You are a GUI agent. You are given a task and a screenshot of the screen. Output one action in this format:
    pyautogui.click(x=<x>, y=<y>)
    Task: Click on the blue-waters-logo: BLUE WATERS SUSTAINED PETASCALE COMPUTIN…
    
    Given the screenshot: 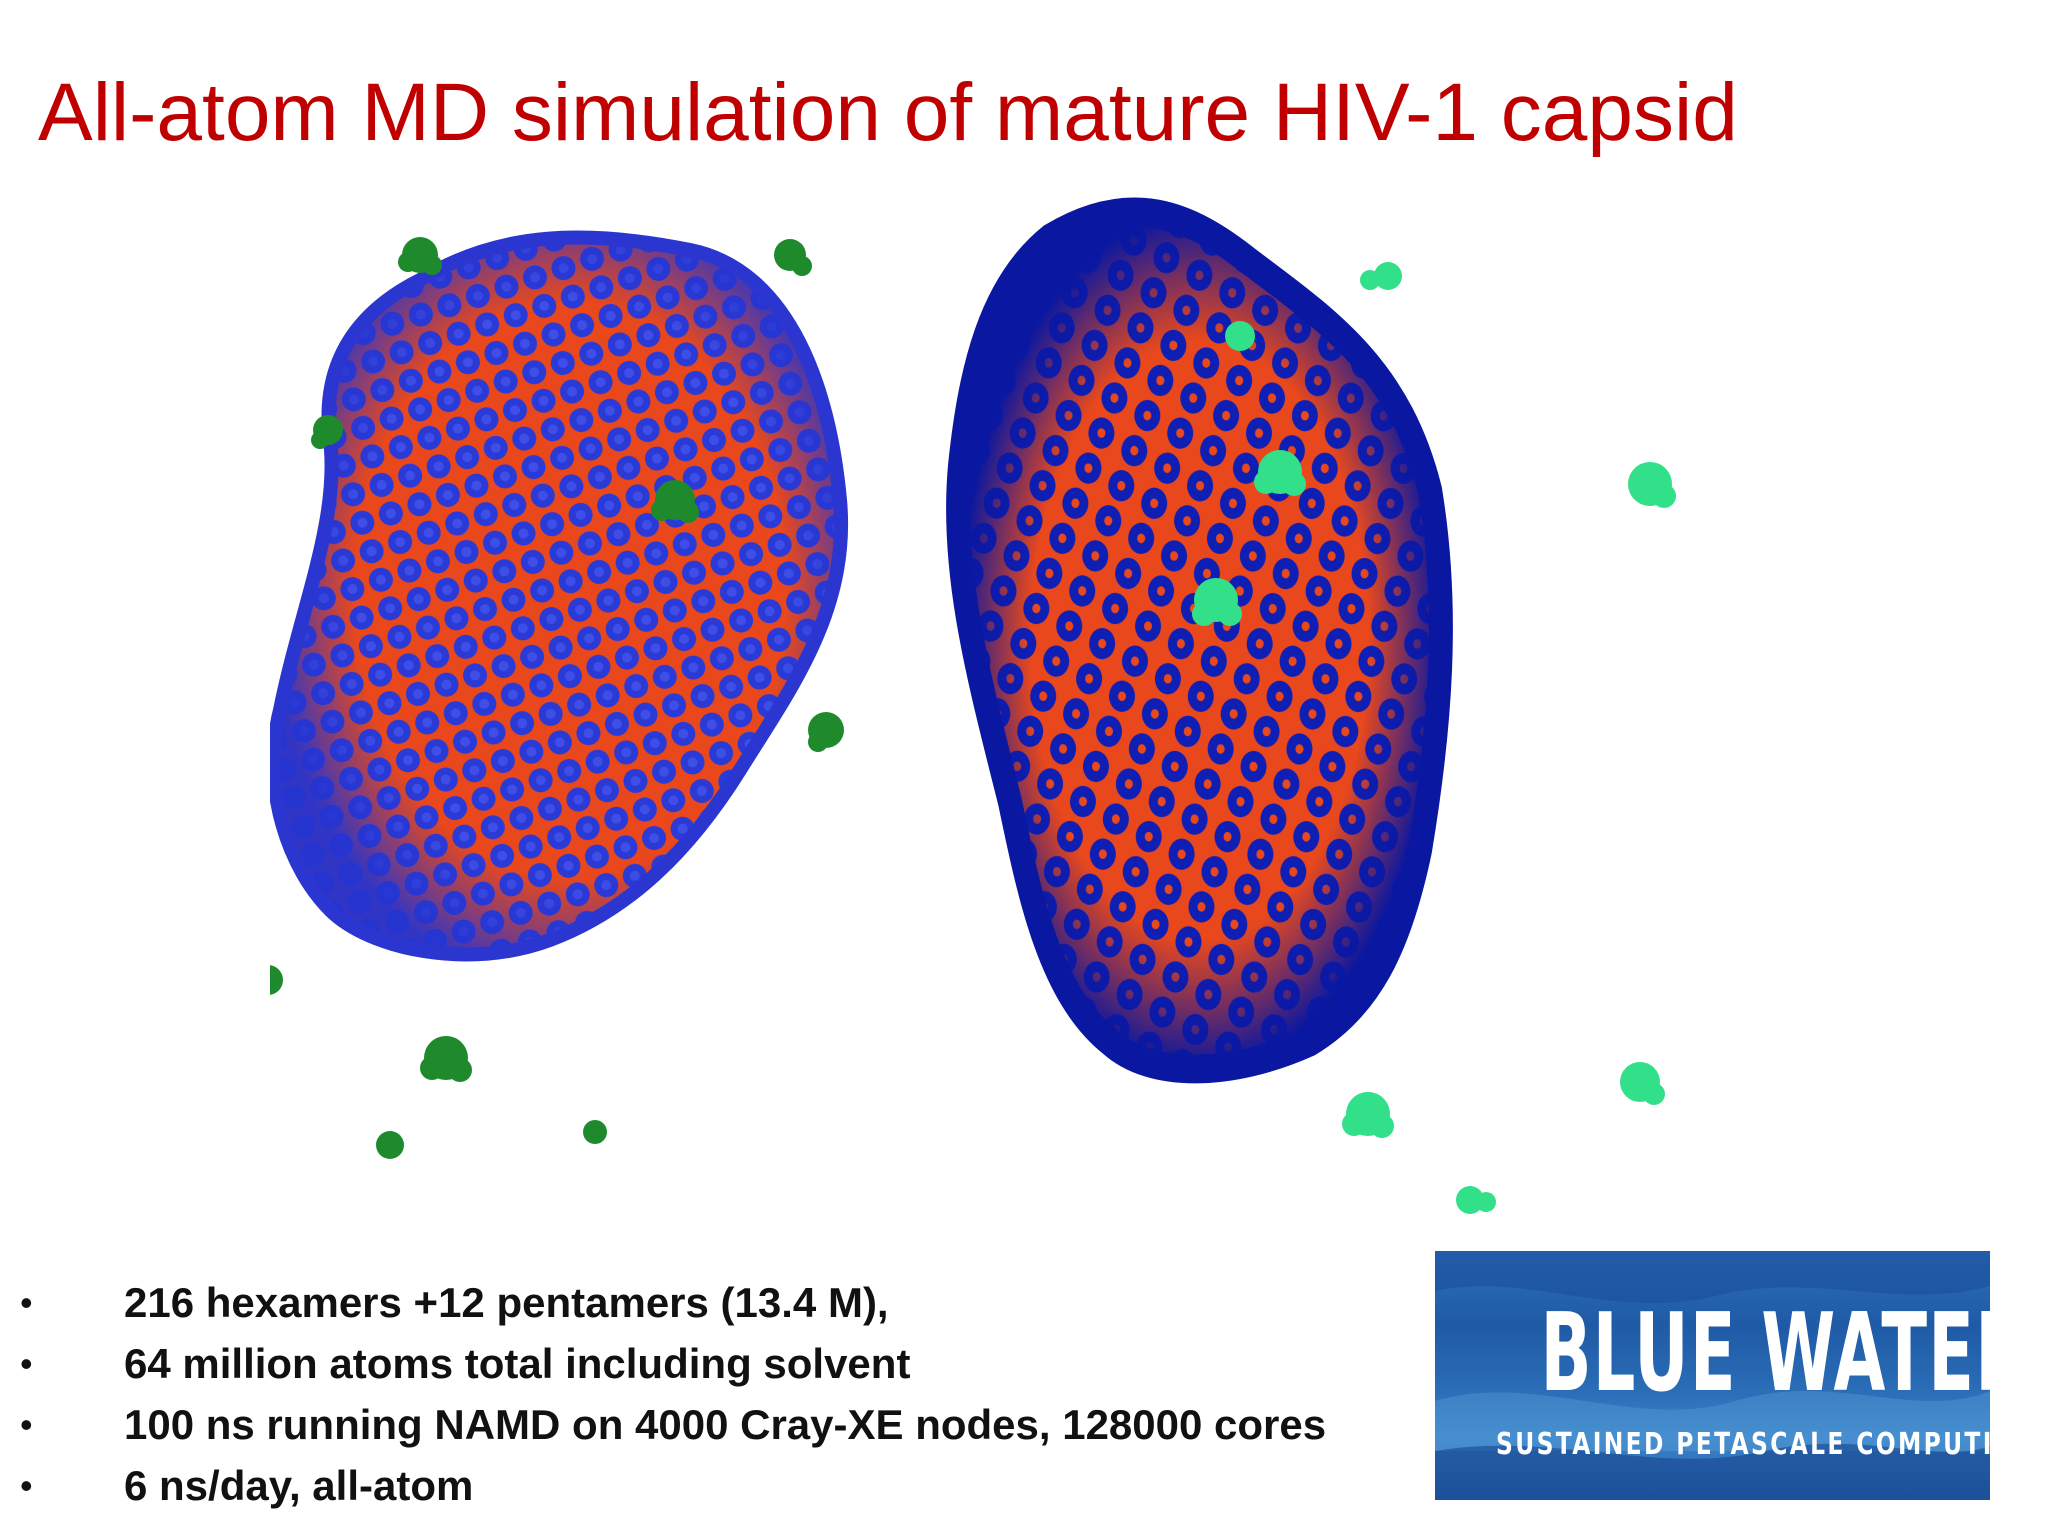 What is the action you would take?
    pyautogui.click(x=1712, y=1375)
    